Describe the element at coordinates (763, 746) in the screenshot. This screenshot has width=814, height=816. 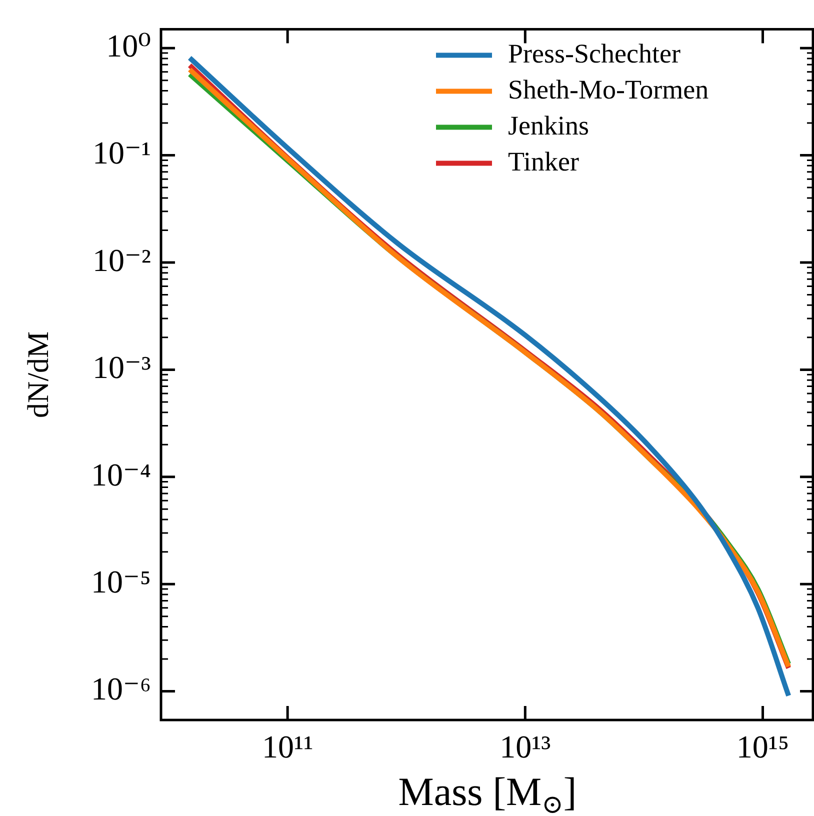
I see `x-tick-label: 10¹⁵` at that location.